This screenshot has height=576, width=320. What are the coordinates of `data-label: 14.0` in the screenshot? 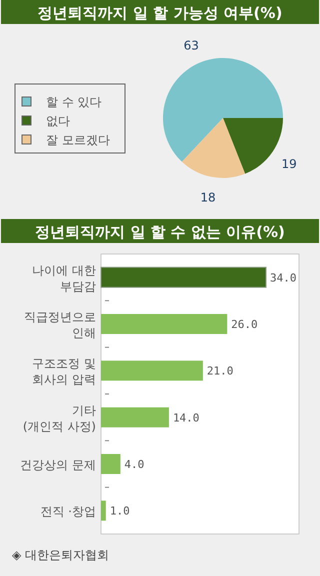 It's located at (186, 417).